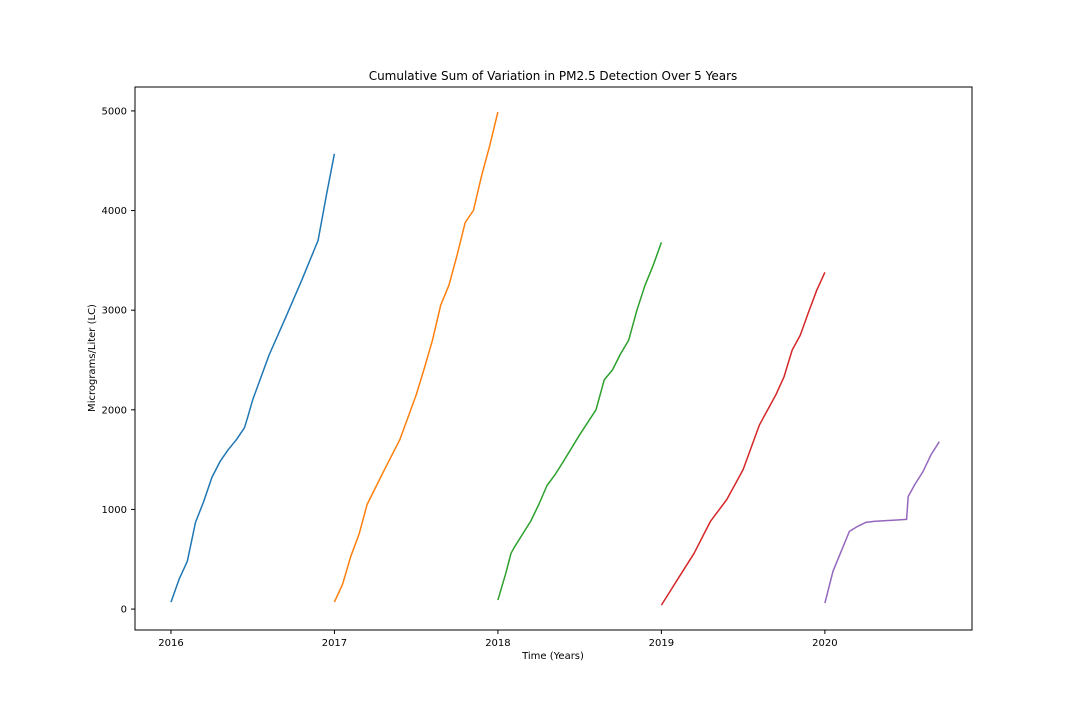  What do you see at coordinates (118, 361) in the screenshot?
I see `y-axis-ticks: 0 1000 2000 3000 4000 5000` at bounding box center [118, 361].